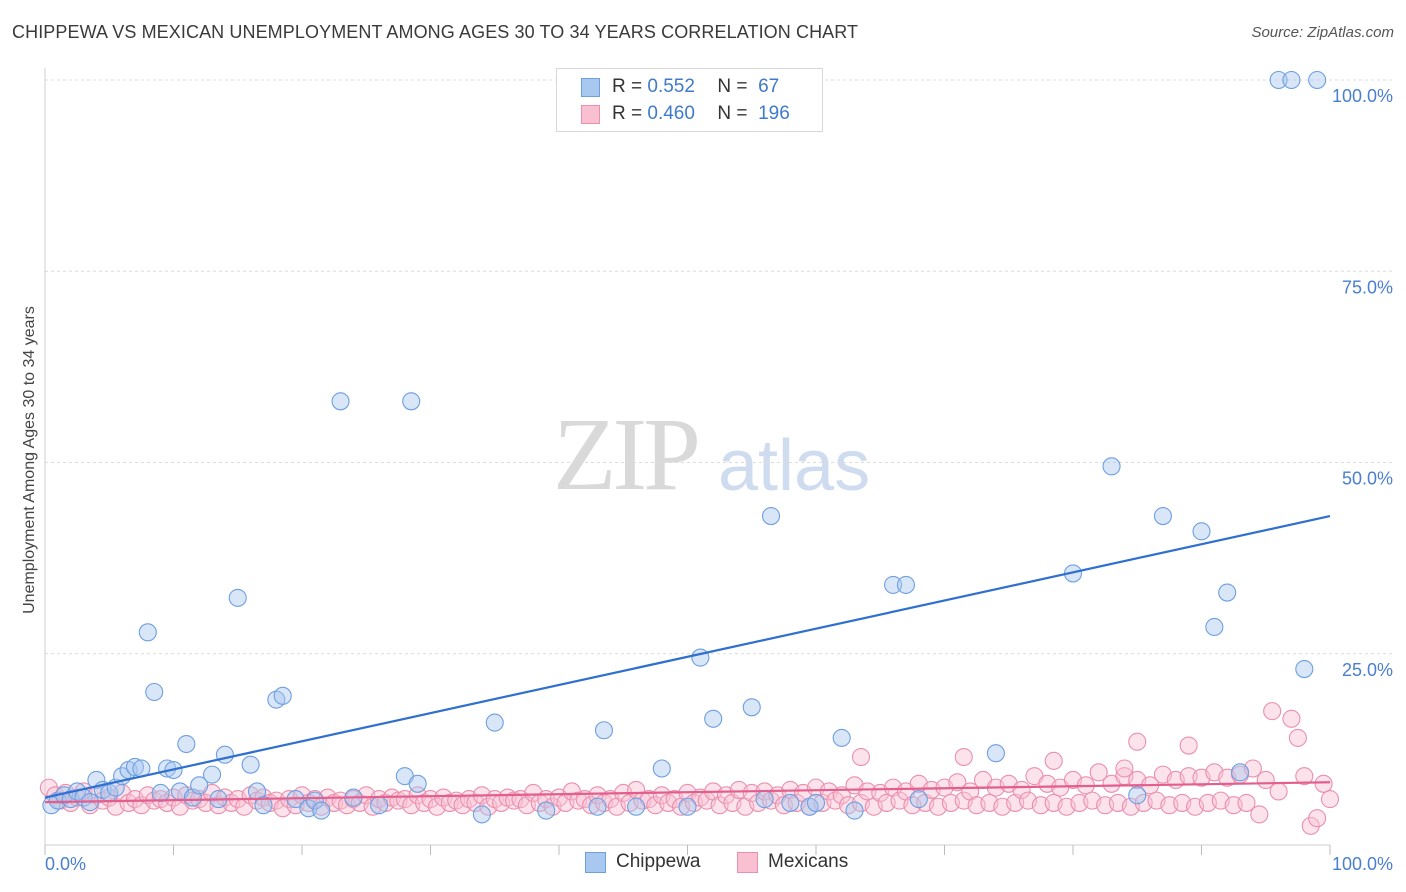  I want to click on y-tick-label: 50.0%, so click(1367, 479).